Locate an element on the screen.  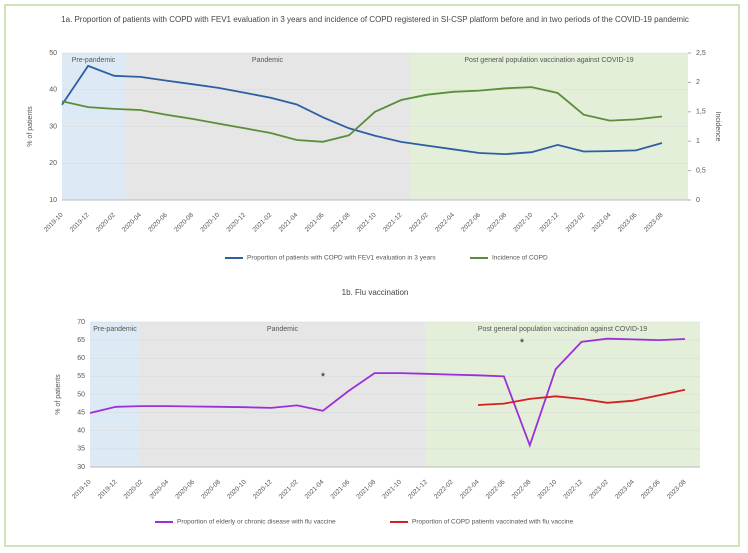
y-tick-label: 70 is located at coordinates (81, 322).